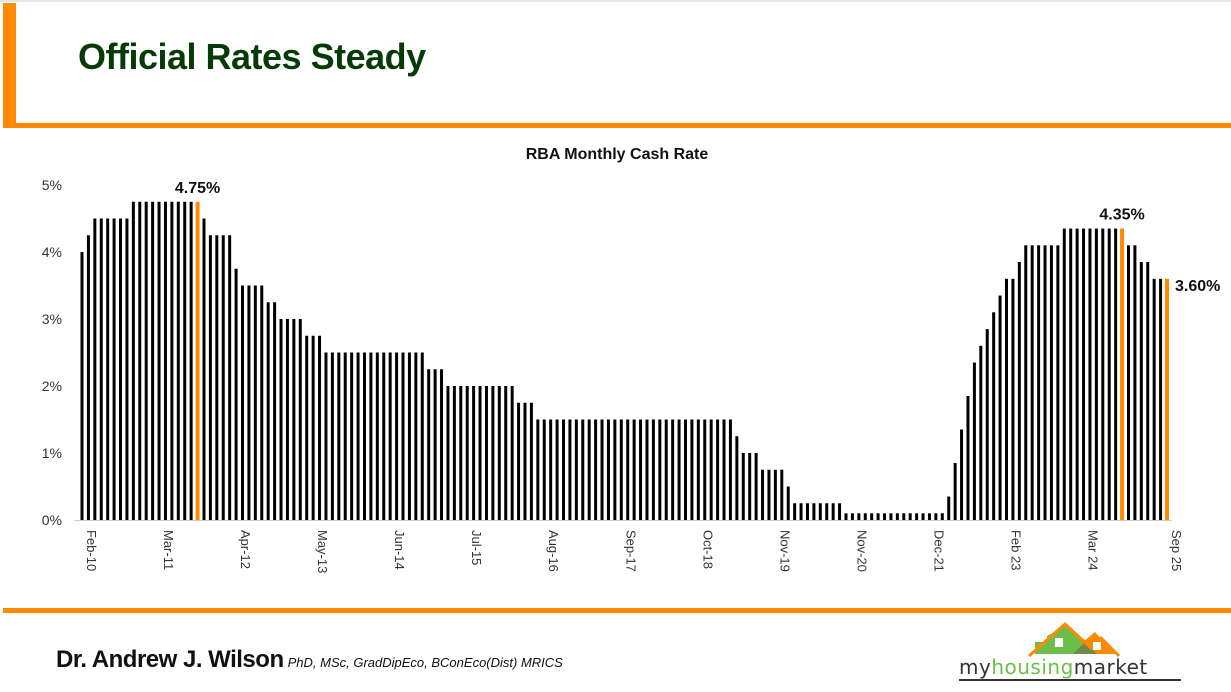 The width and height of the screenshot is (1231, 692). Describe the element at coordinates (399, 550) in the screenshot. I see `x-tick-label: Jun-14` at that location.